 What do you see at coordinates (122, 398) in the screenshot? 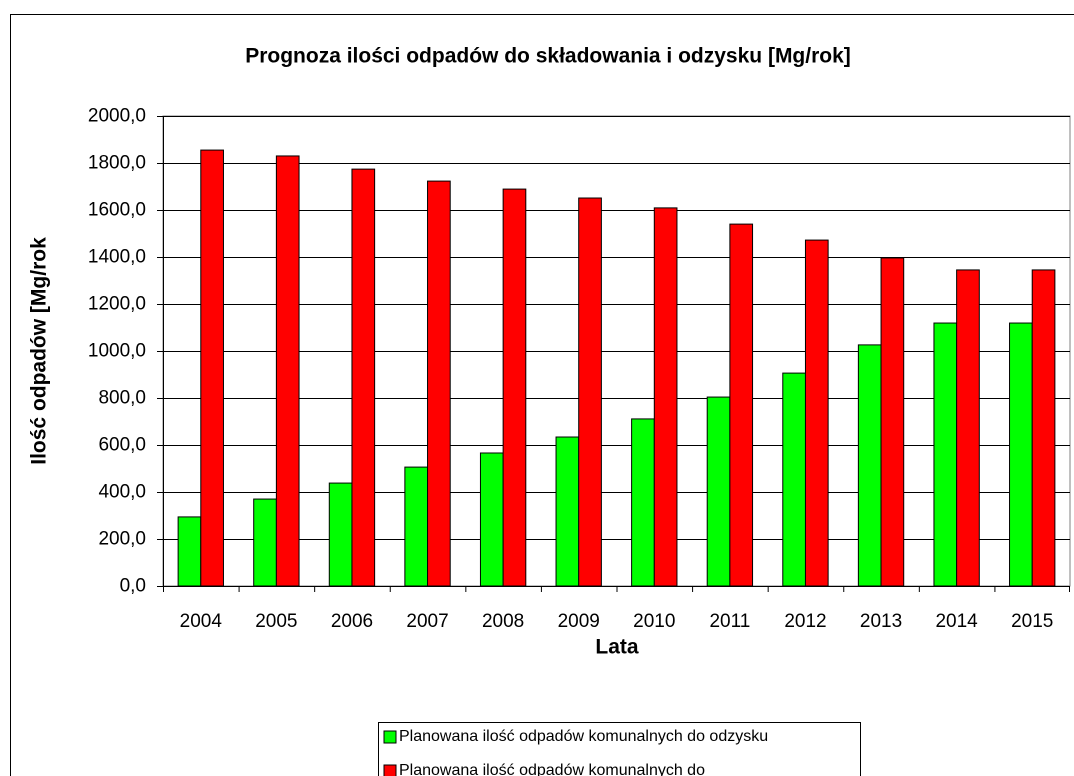
I see `y-tick-label: 800,0` at bounding box center [122, 398].